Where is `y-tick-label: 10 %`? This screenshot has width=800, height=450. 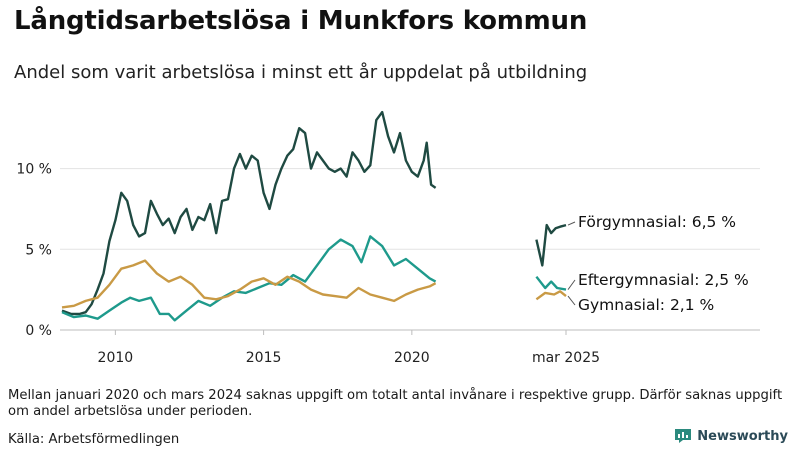
y-tick-label: 10 % is located at coordinates (34, 170).